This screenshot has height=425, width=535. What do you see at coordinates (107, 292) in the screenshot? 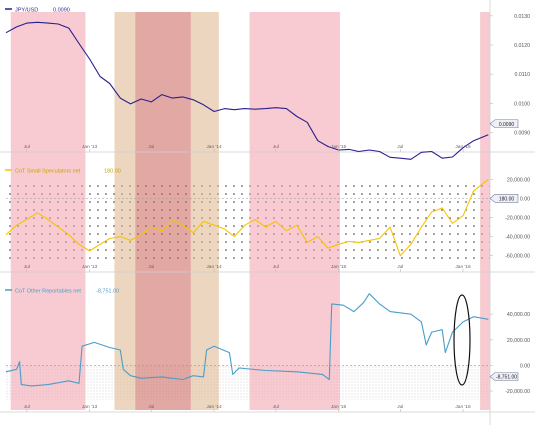
I see `legend-value-panel-3: -8,751.00` at bounding box center [107, 292].